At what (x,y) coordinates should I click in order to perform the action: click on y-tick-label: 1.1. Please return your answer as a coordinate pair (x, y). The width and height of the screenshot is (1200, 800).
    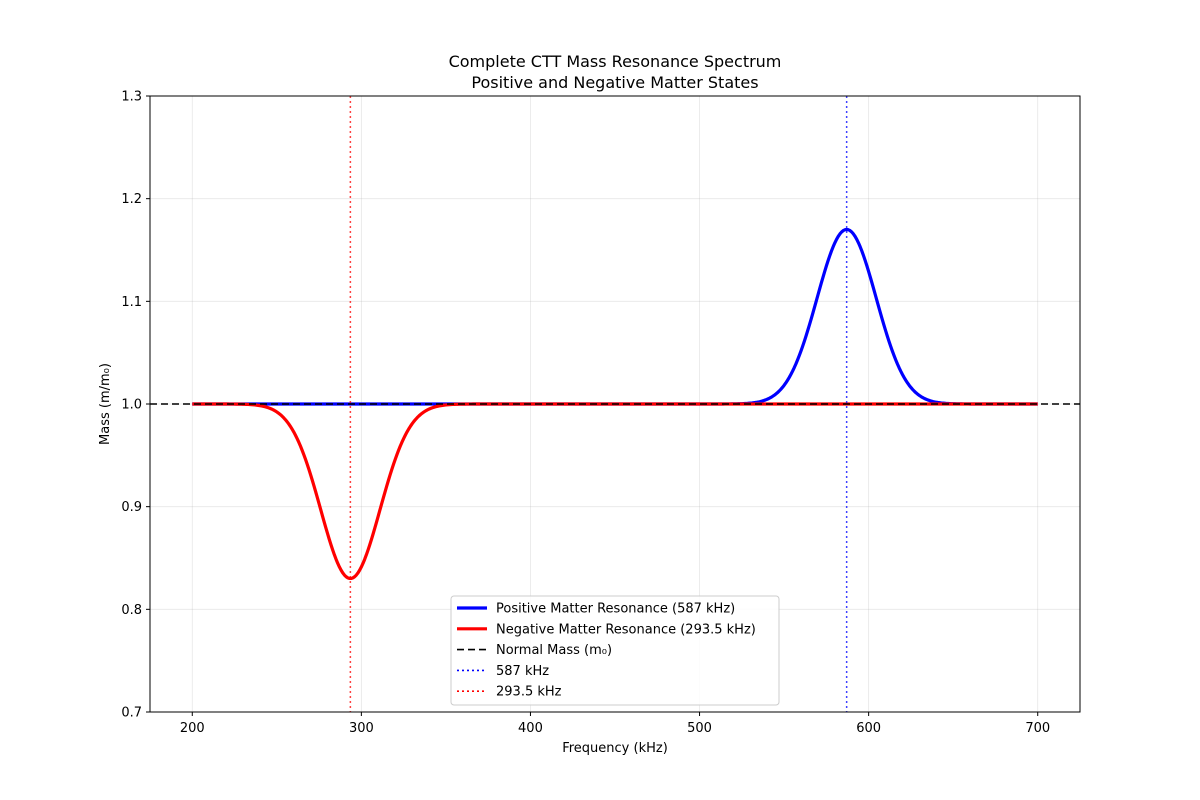
    Looking at the image, I should click on (131, 302).